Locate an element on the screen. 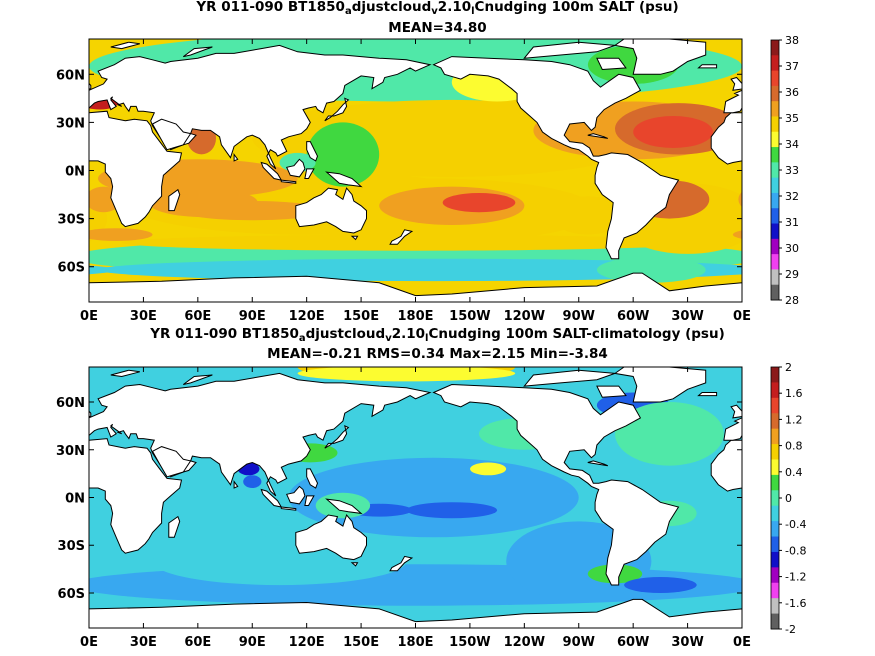 This screenshot has height=656, width=875. land-srilanka is located at coordinates (236, 484).